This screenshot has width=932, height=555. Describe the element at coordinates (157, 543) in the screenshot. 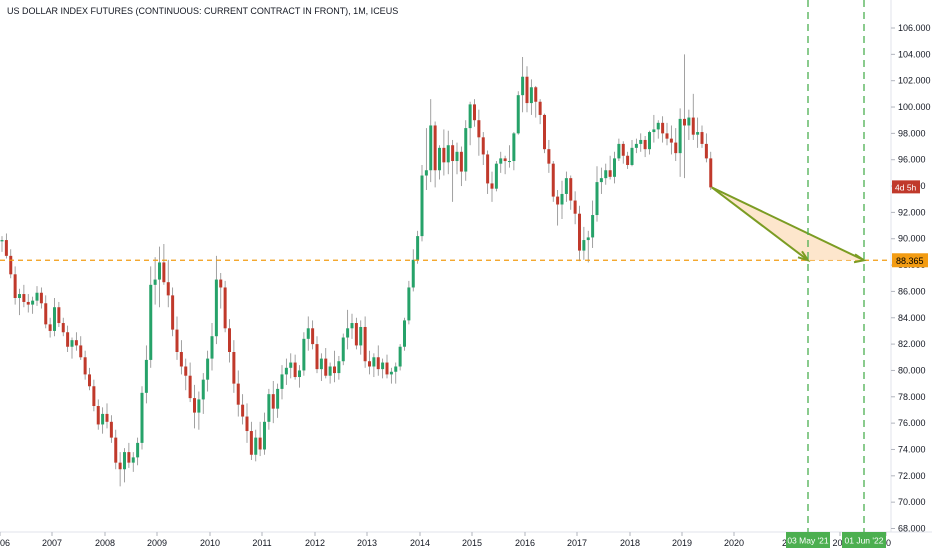

I see `x-tick-label: 2009` at that location.